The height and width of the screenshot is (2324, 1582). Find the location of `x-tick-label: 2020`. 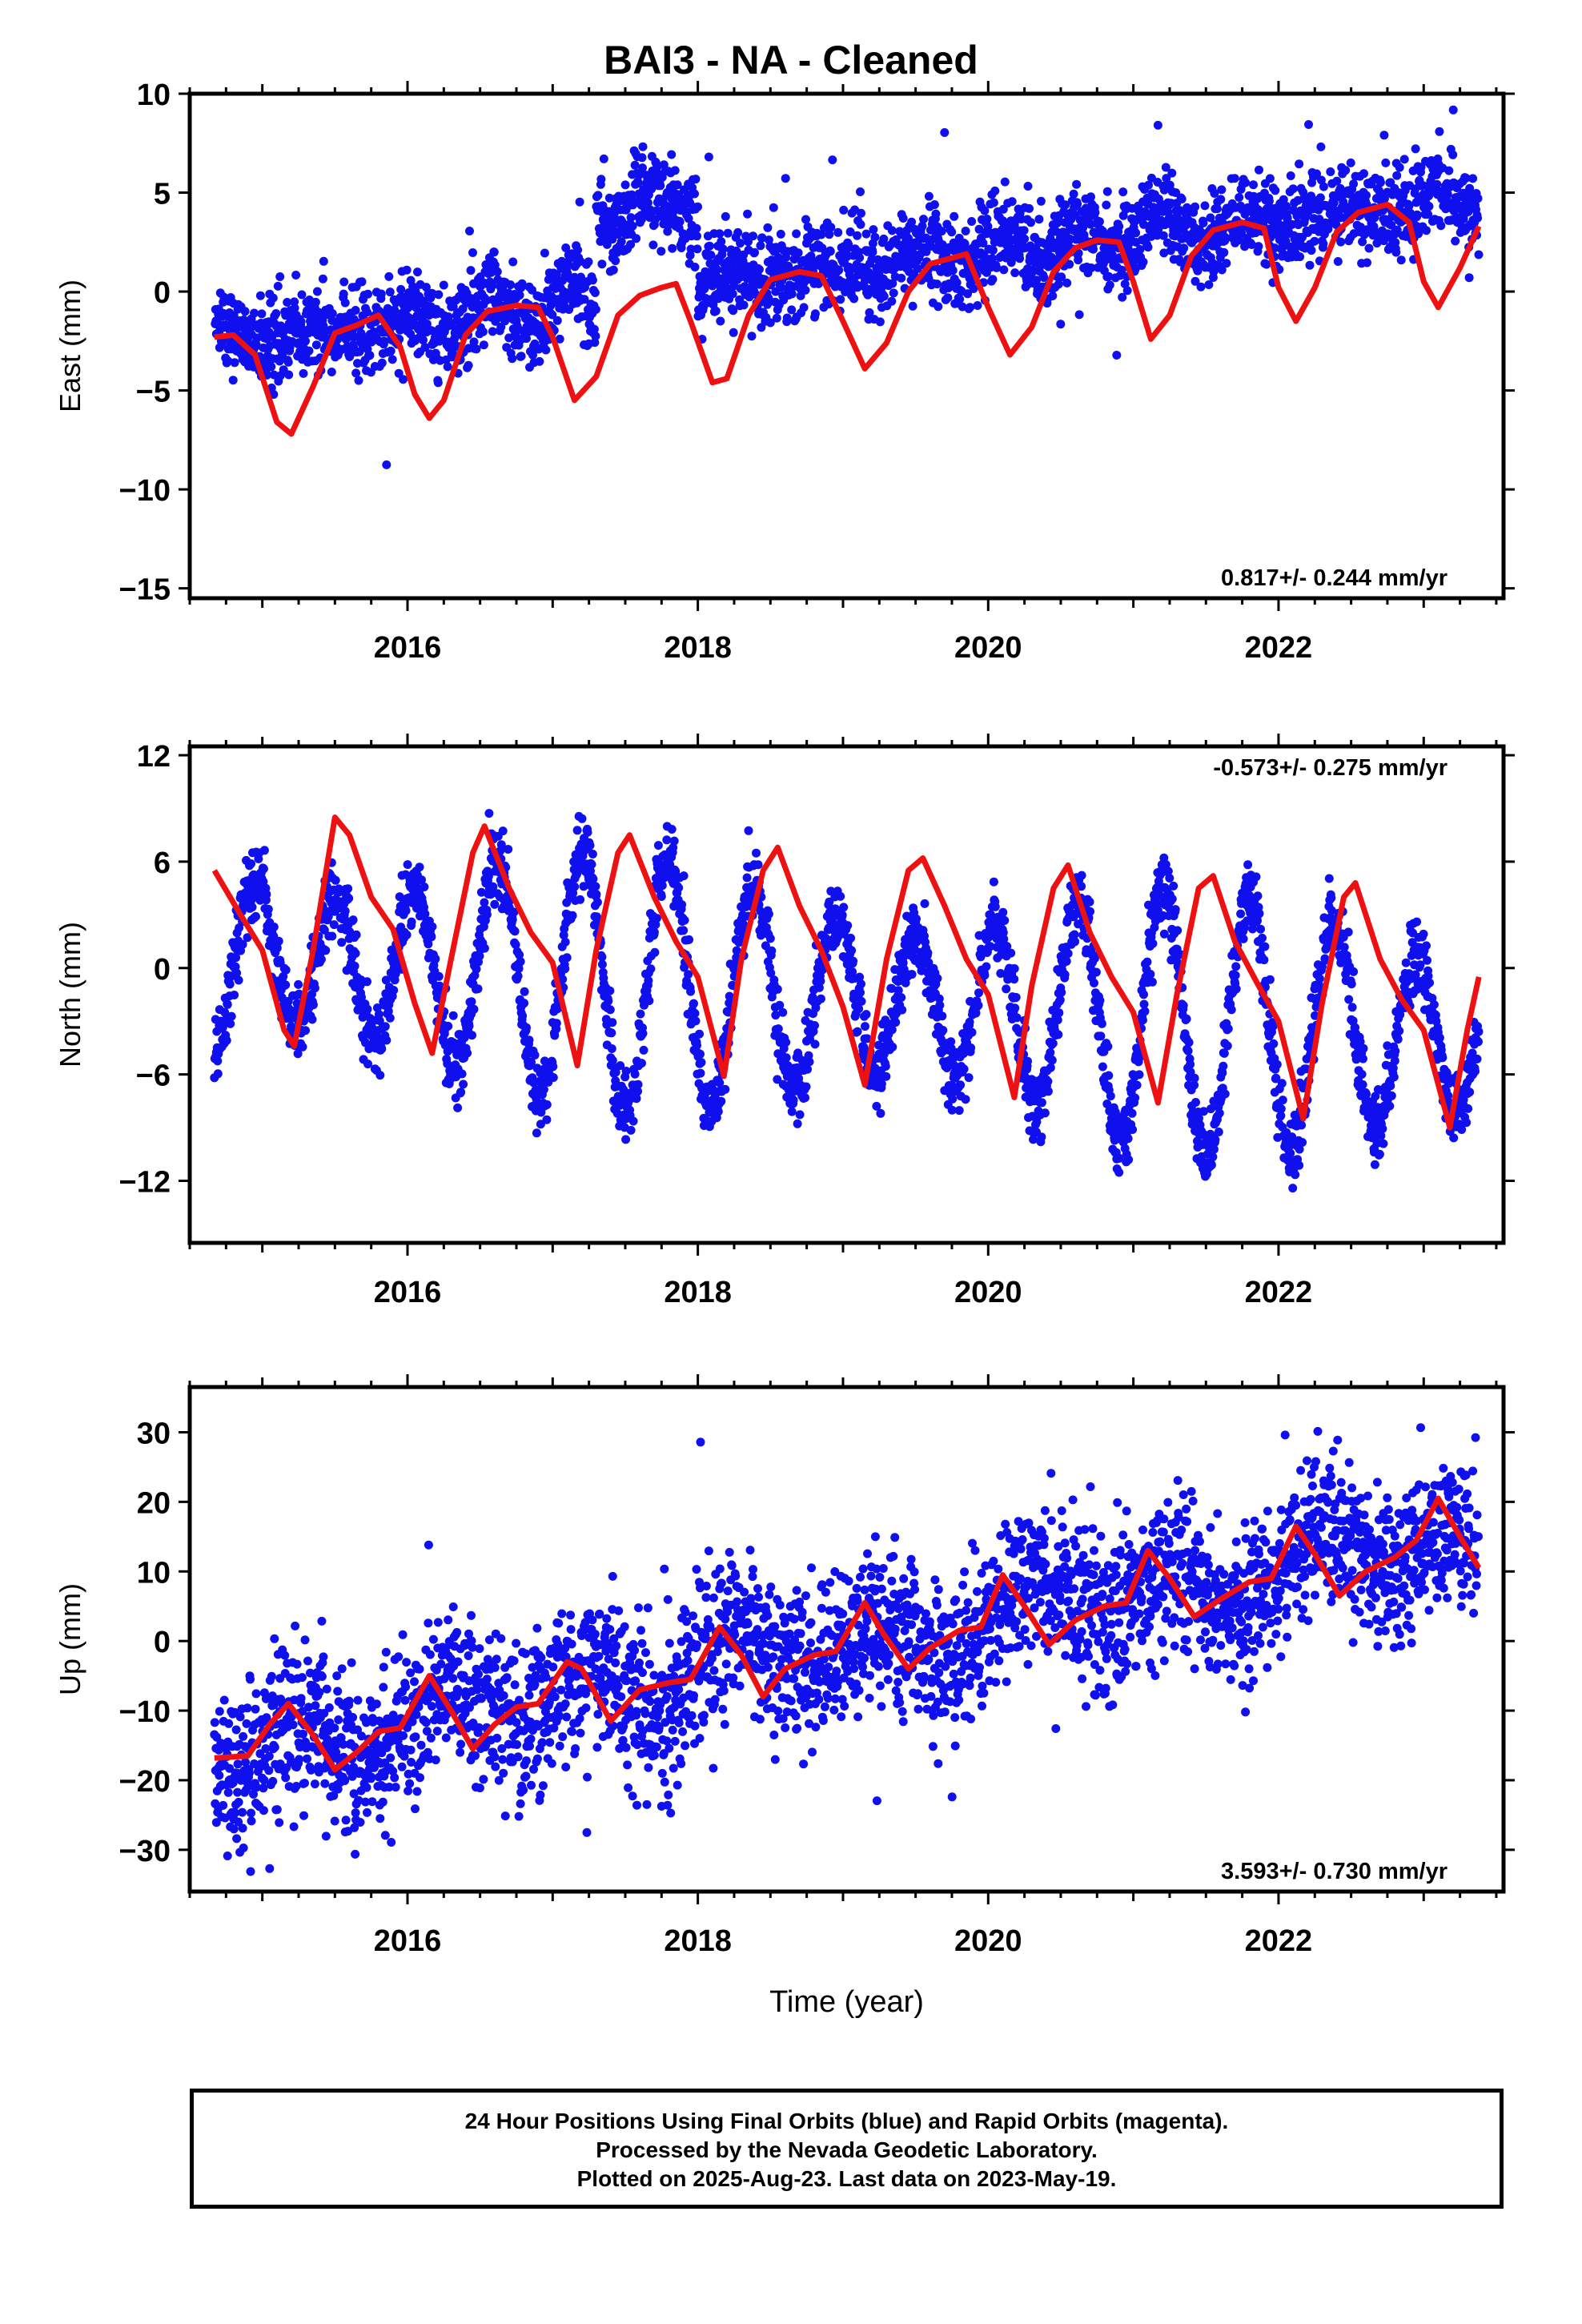

x-tick-label: 2020 is located at coordinates (988, 648).